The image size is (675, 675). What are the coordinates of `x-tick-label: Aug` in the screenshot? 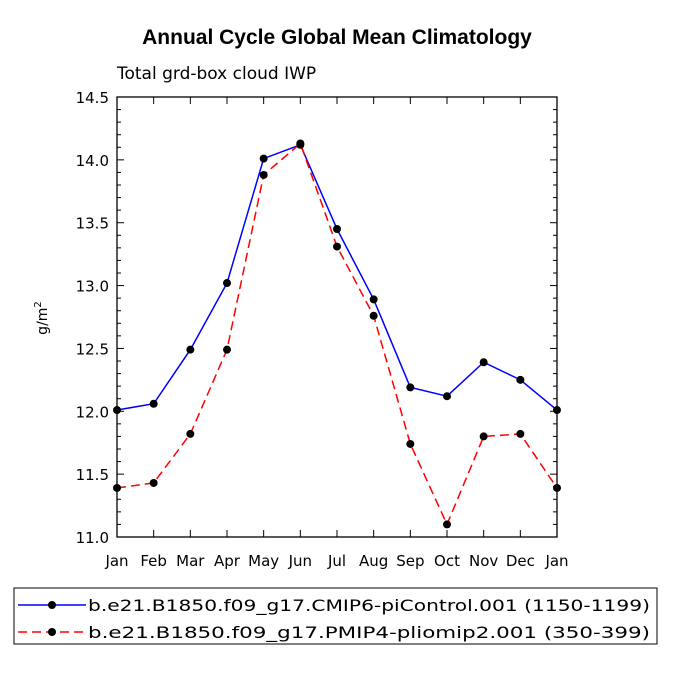 It's located at (373, 561).